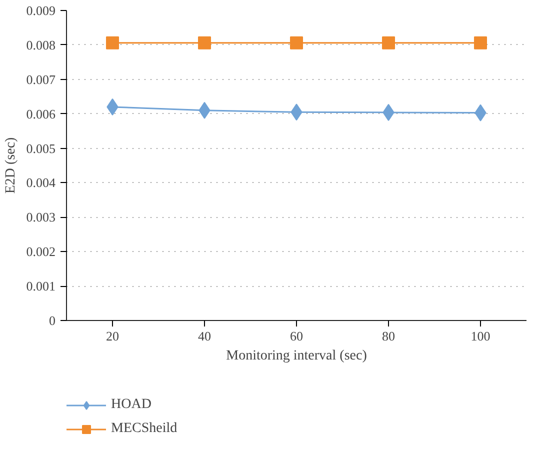  Describe the element at coordinates (41, 79) in the screenshot. I see `y-tick-label: 0.007` at that location.